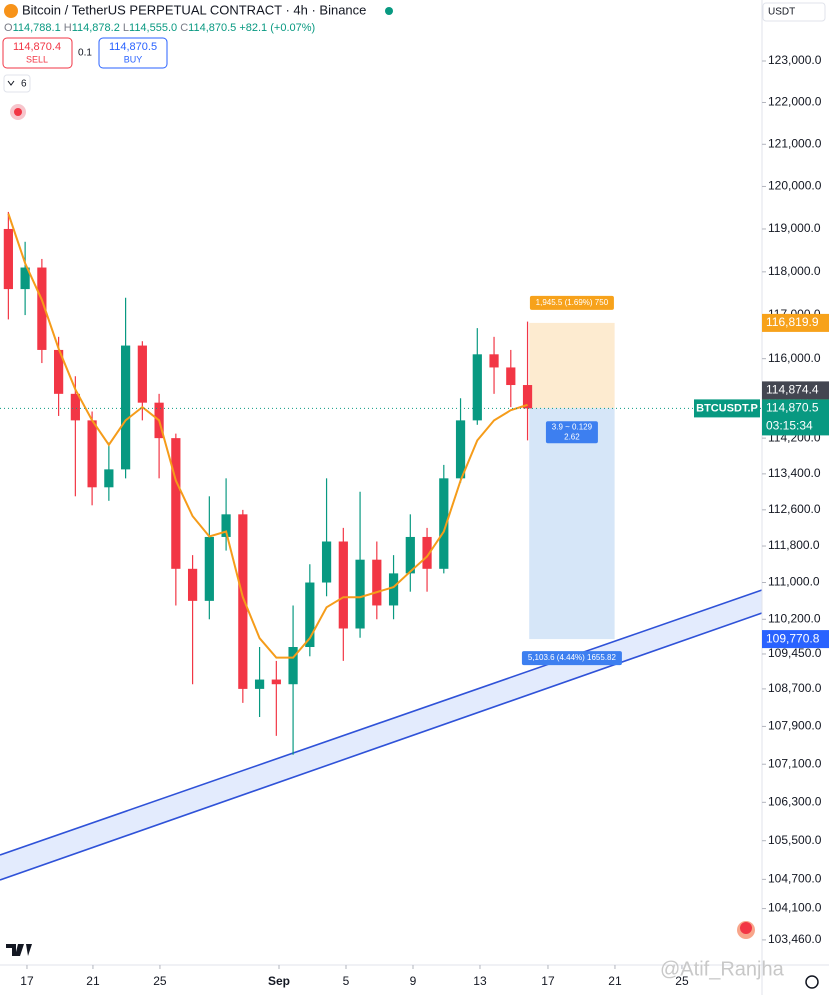 The image size is (829, 995). Describe the element at coordinates (212, 28) in the screenshot. I see `ohlc-value: 114,870.5` at that location.